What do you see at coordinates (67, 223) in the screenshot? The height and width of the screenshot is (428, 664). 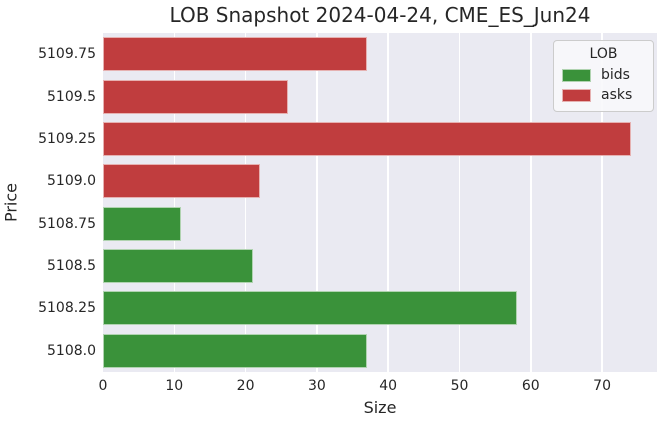 I see `y-tick-label-5108.75: 5108.75` at bounding box center [67, 223].